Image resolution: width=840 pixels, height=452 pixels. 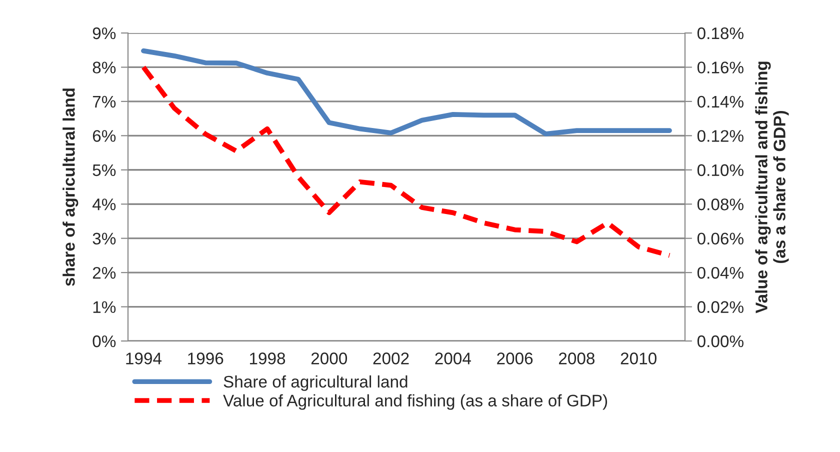 I want to click on y-tick-label: 0%, so click(x=104, y=341).